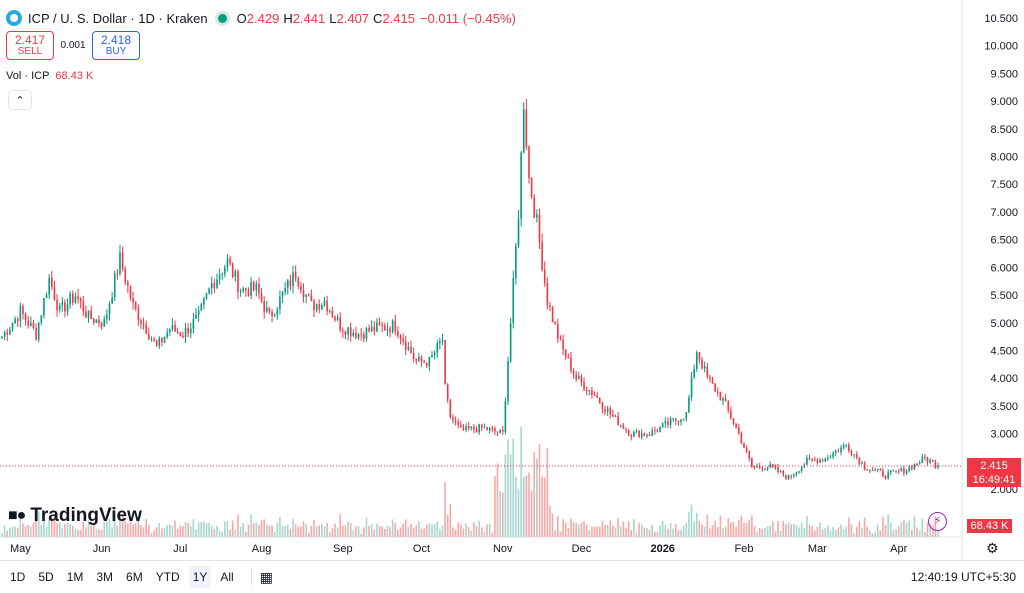  What do you see at coordinates (118, 18) in the screenshot?
I see `symbol-title: ICP / U. S. Dollar · 1D · Kraken` at bounding box center [118, 18].